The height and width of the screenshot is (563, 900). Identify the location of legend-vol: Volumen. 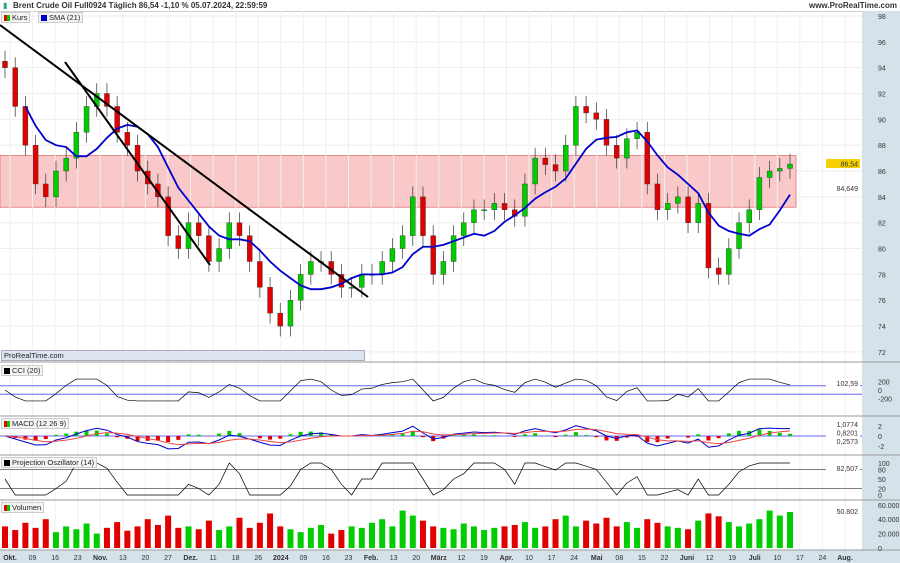
(23, 507).